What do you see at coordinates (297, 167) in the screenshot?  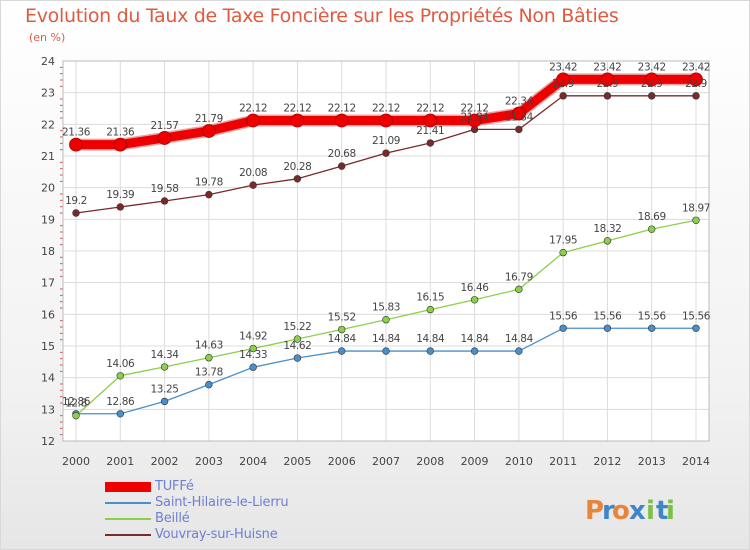 I see `data-label: 20.28` at bounding box center [297, 167].